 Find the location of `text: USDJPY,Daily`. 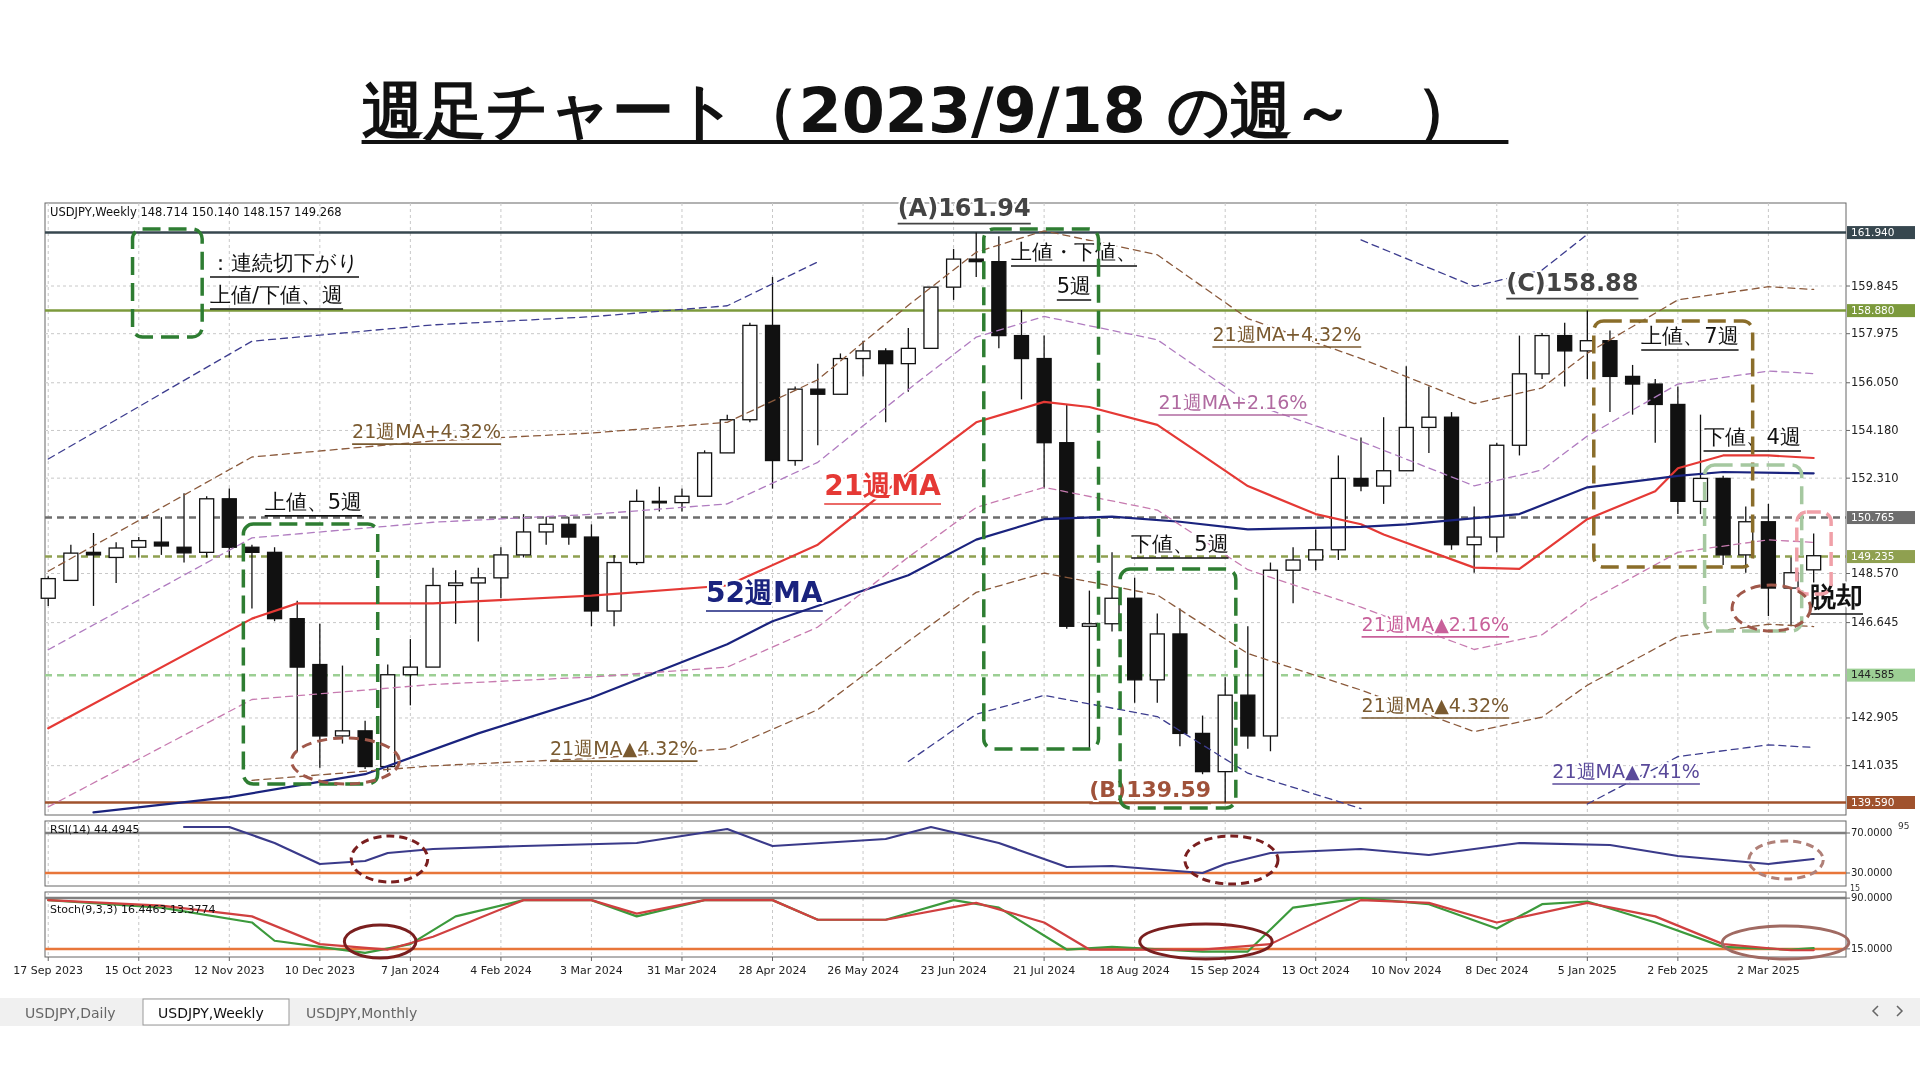

text: USDJPY,Daily is located at coordinates (70, 1013).